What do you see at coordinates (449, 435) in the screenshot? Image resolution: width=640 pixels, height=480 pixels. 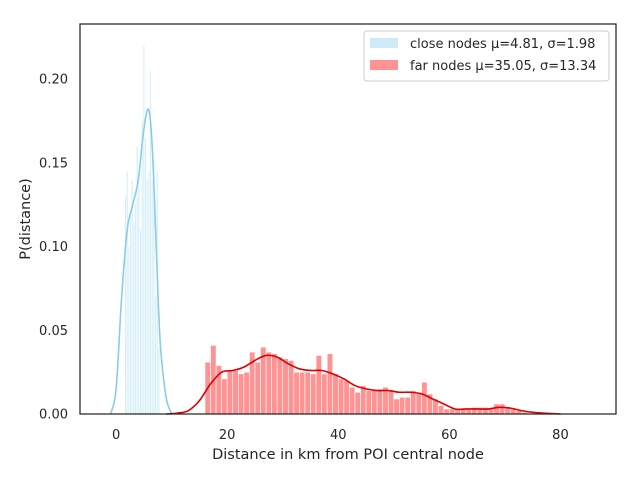 I see `x-tick-label: 60` at bounding box center [449, 435].